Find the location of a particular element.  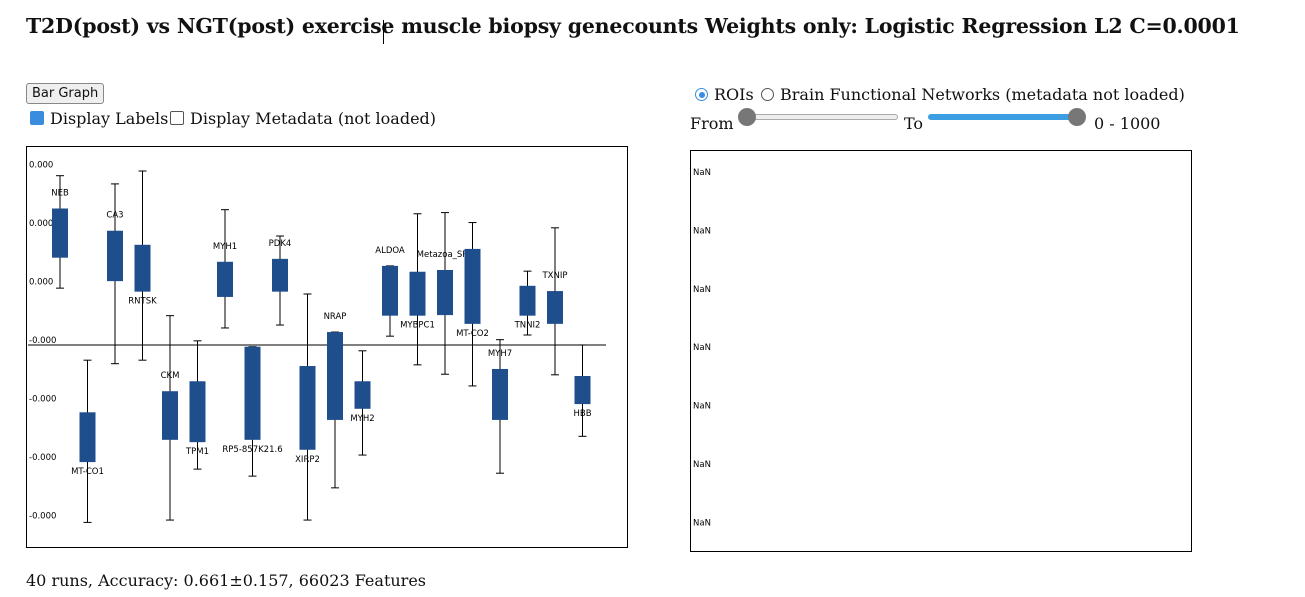

gene-label: TPM1 is located at coordinates (197, 452).